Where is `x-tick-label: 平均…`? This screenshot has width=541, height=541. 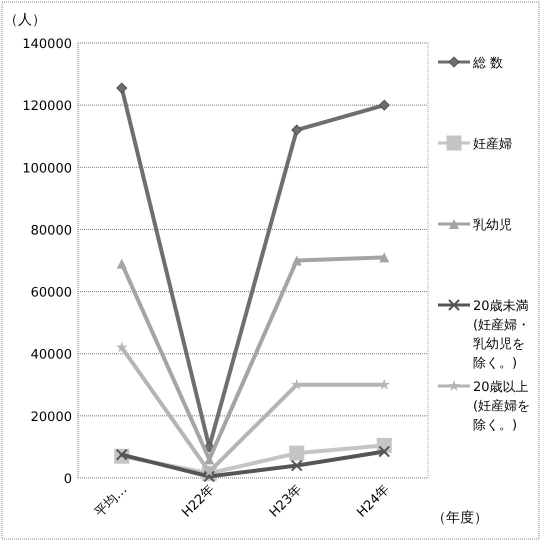
x-tick-label: 平均… is located at coordinates (111, 501).